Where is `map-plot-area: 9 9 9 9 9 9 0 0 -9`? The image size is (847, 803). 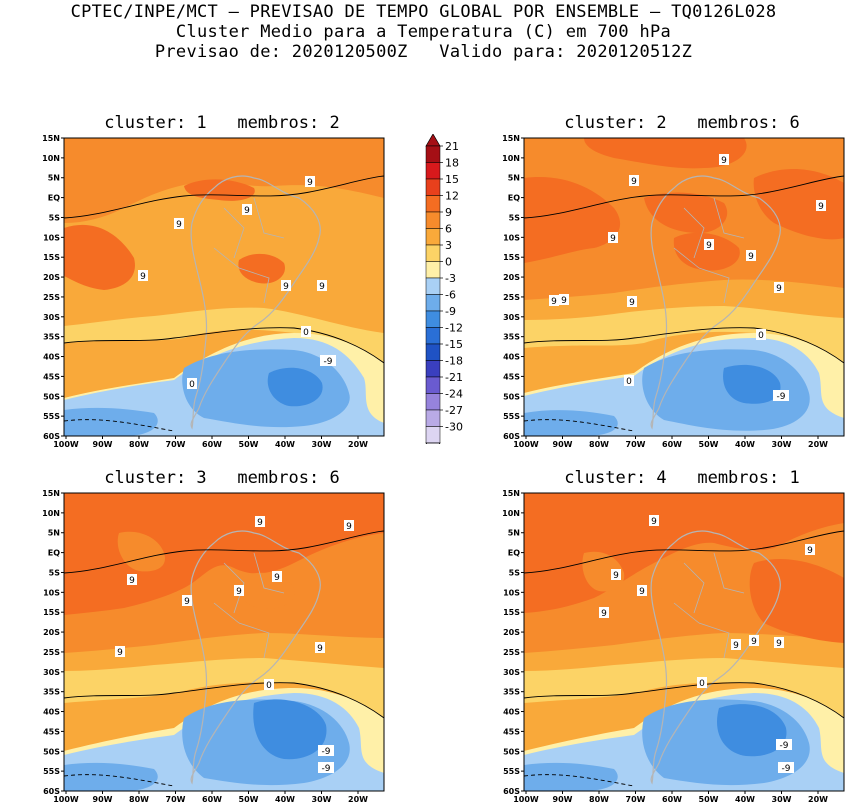 map-plot-area: 9 9 9 9 9 9 0 0 -9 is located at coordinates (224, 287).